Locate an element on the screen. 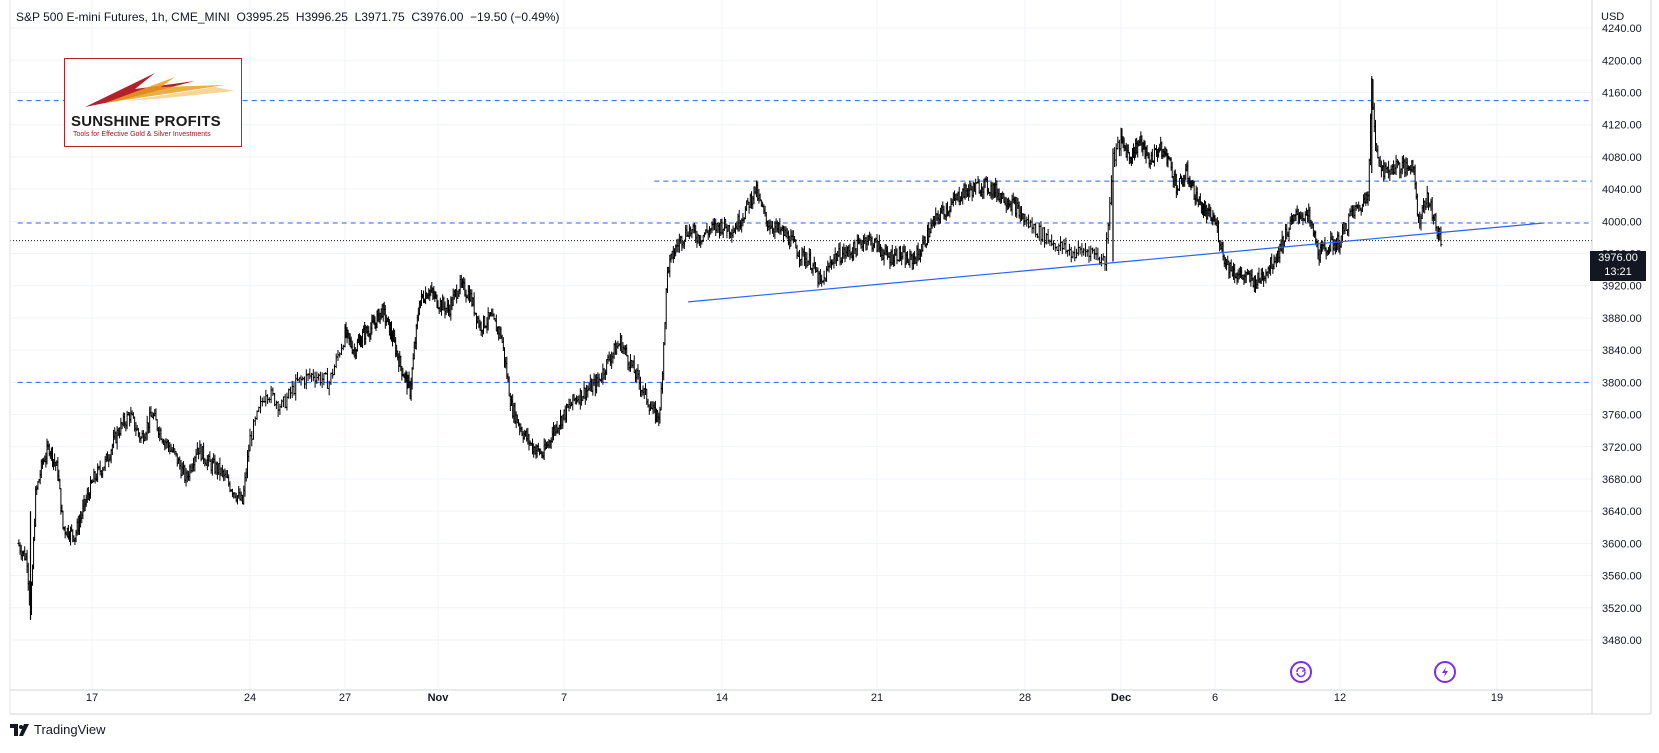 This screenshot has height=753, width=1659. bar-countdown: 13:21 is located at coordinates (1618, 272).